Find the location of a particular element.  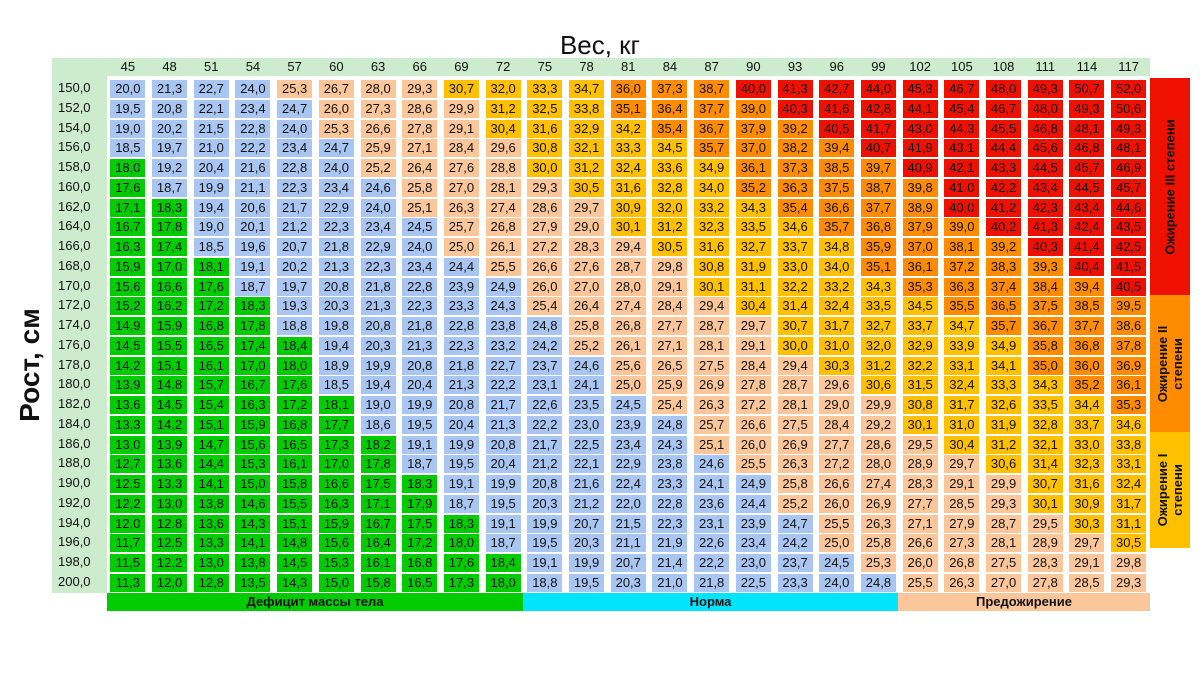

bmi-cell: 25,4 is located at coordinates (545, 306).